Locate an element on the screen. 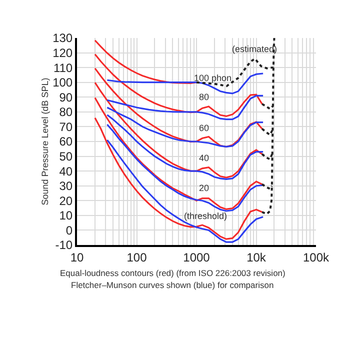  y-tick-label: 0 is located at coordinates (69, 230).